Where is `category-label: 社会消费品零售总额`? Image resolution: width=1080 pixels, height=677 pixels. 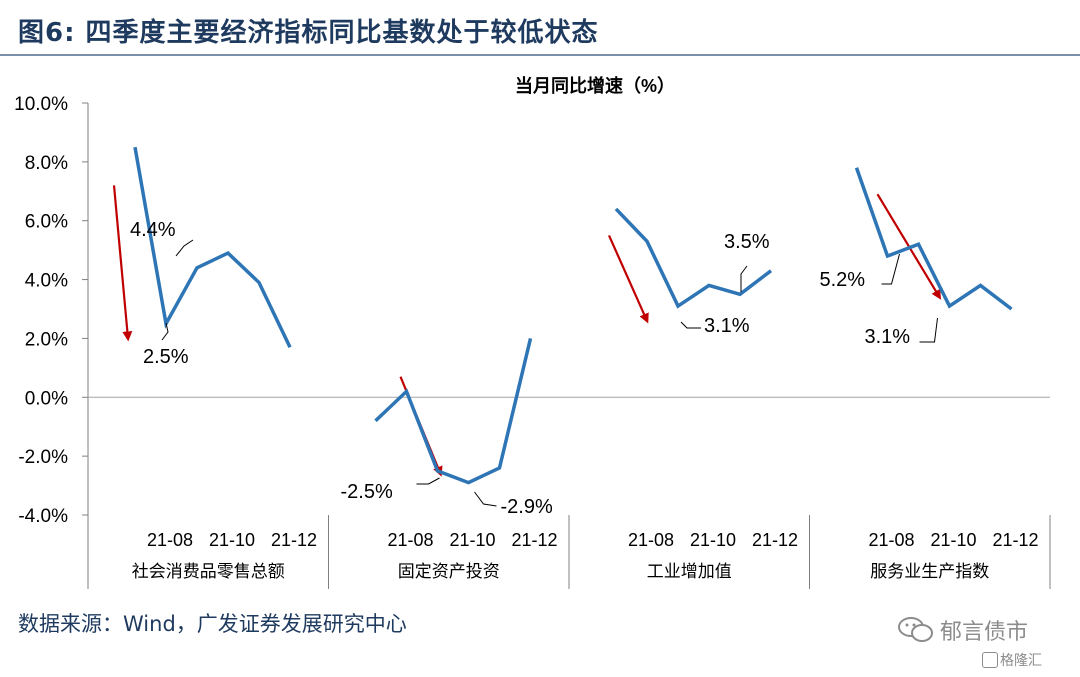 category-label: 社会消费品零售总额 is located at coordinates (208, 571).